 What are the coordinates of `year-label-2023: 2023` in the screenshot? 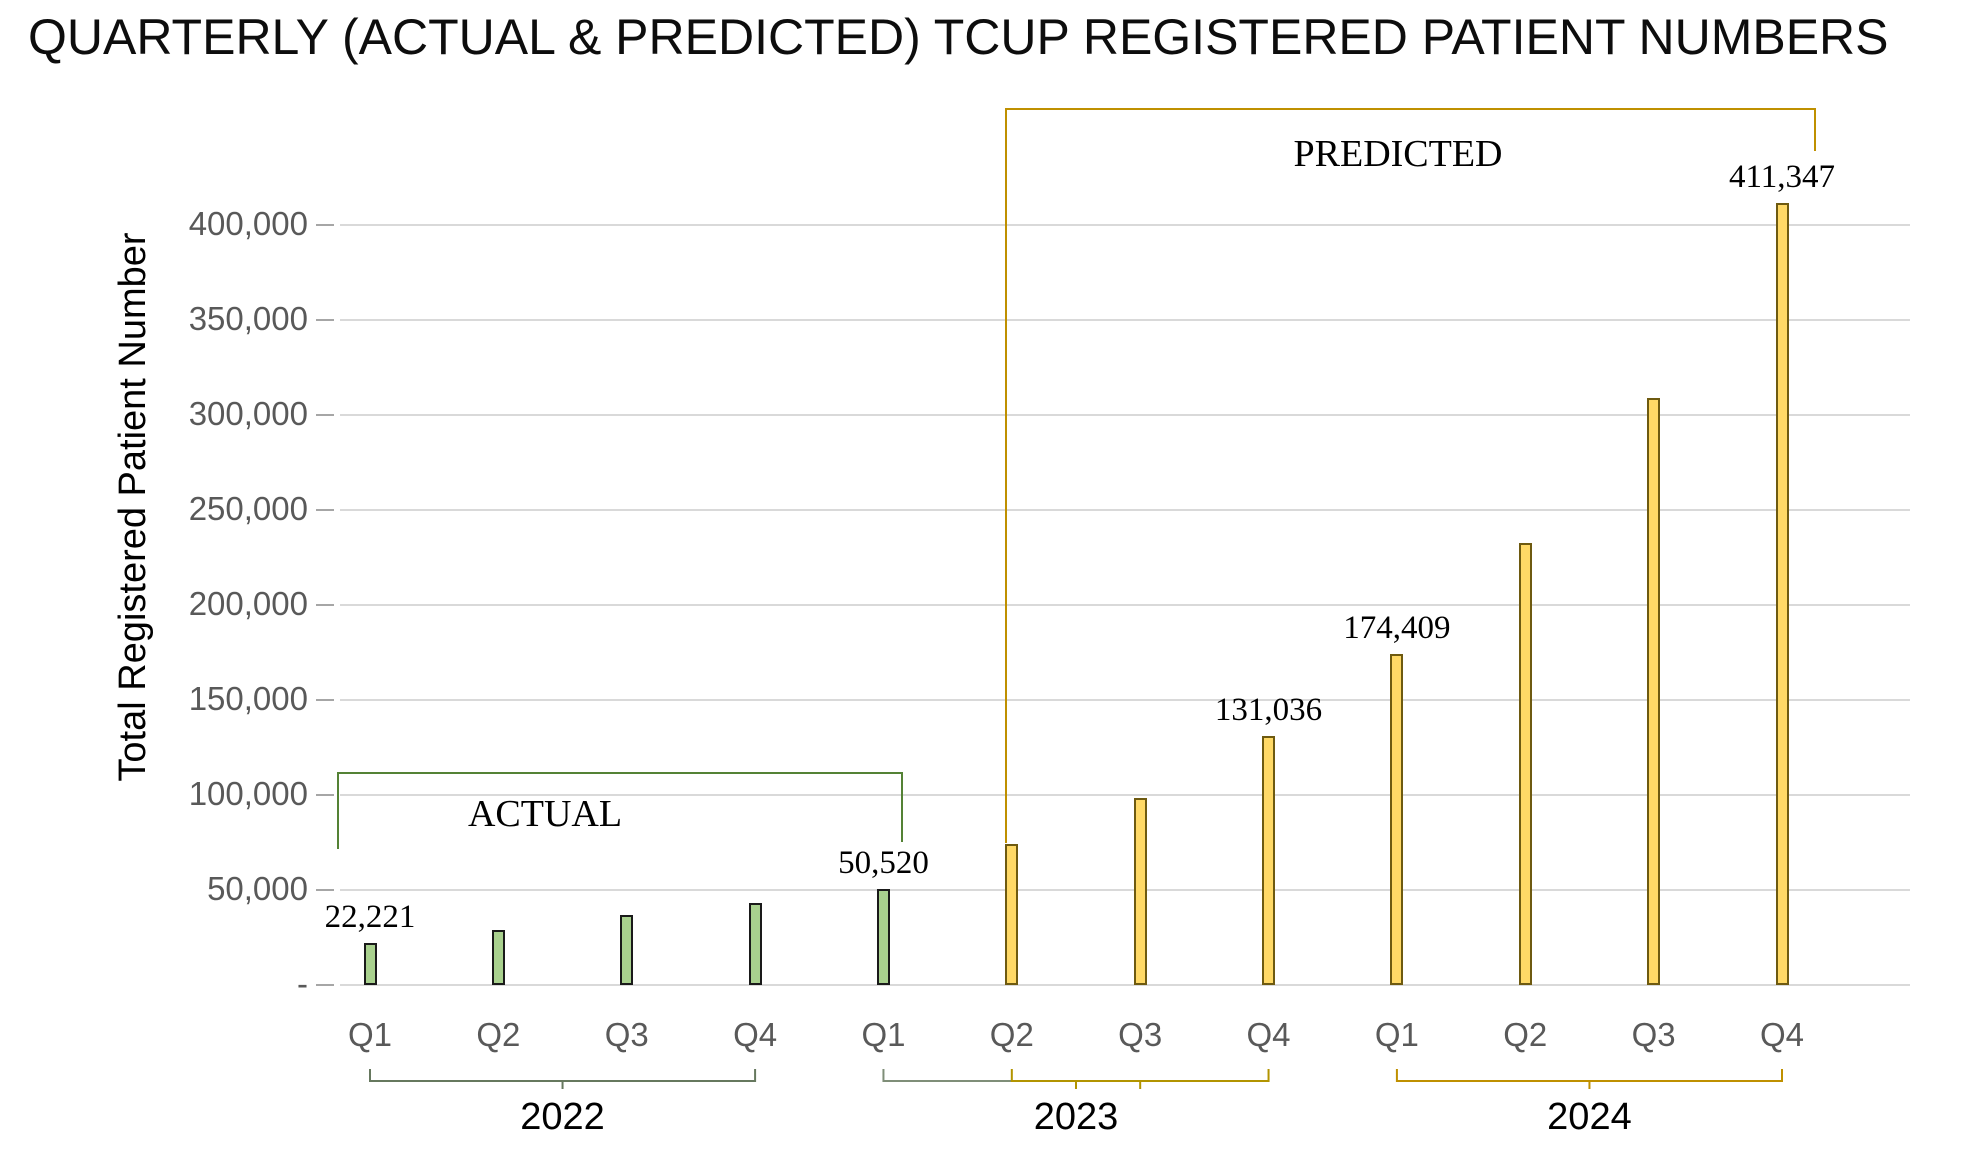 It's located at (1076, 1117).